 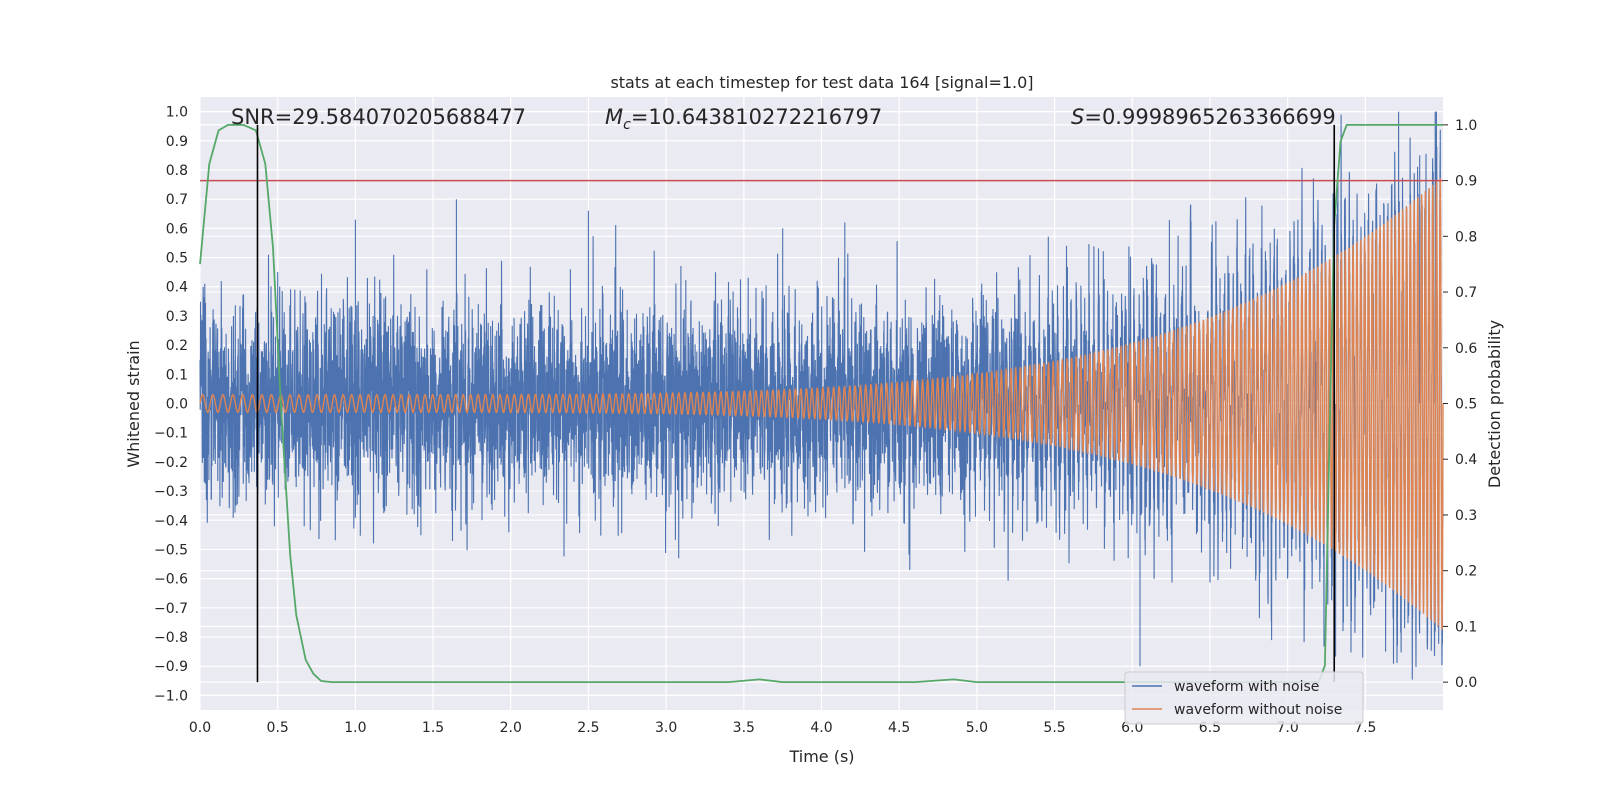 I want to click on y-tick-label: −0.5, so click(x=171, y=550).